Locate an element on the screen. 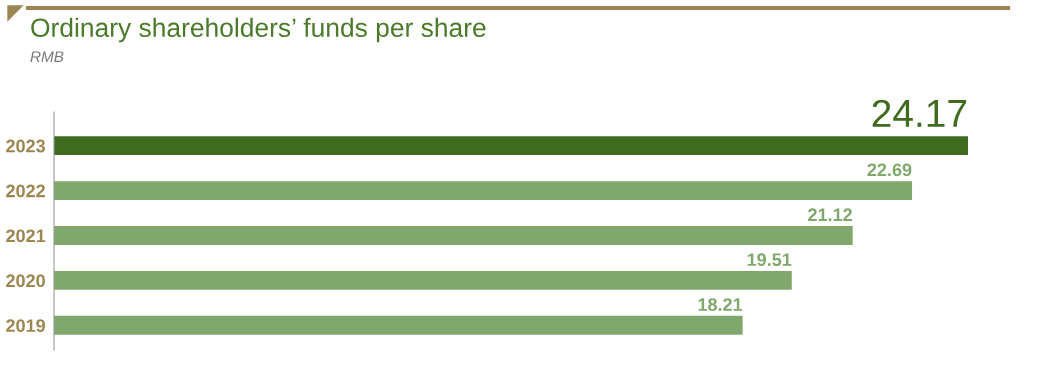 The width and height of the screenshot is (1039, 366). y-tick-label: 2022 is located at coordinates (25, 191).